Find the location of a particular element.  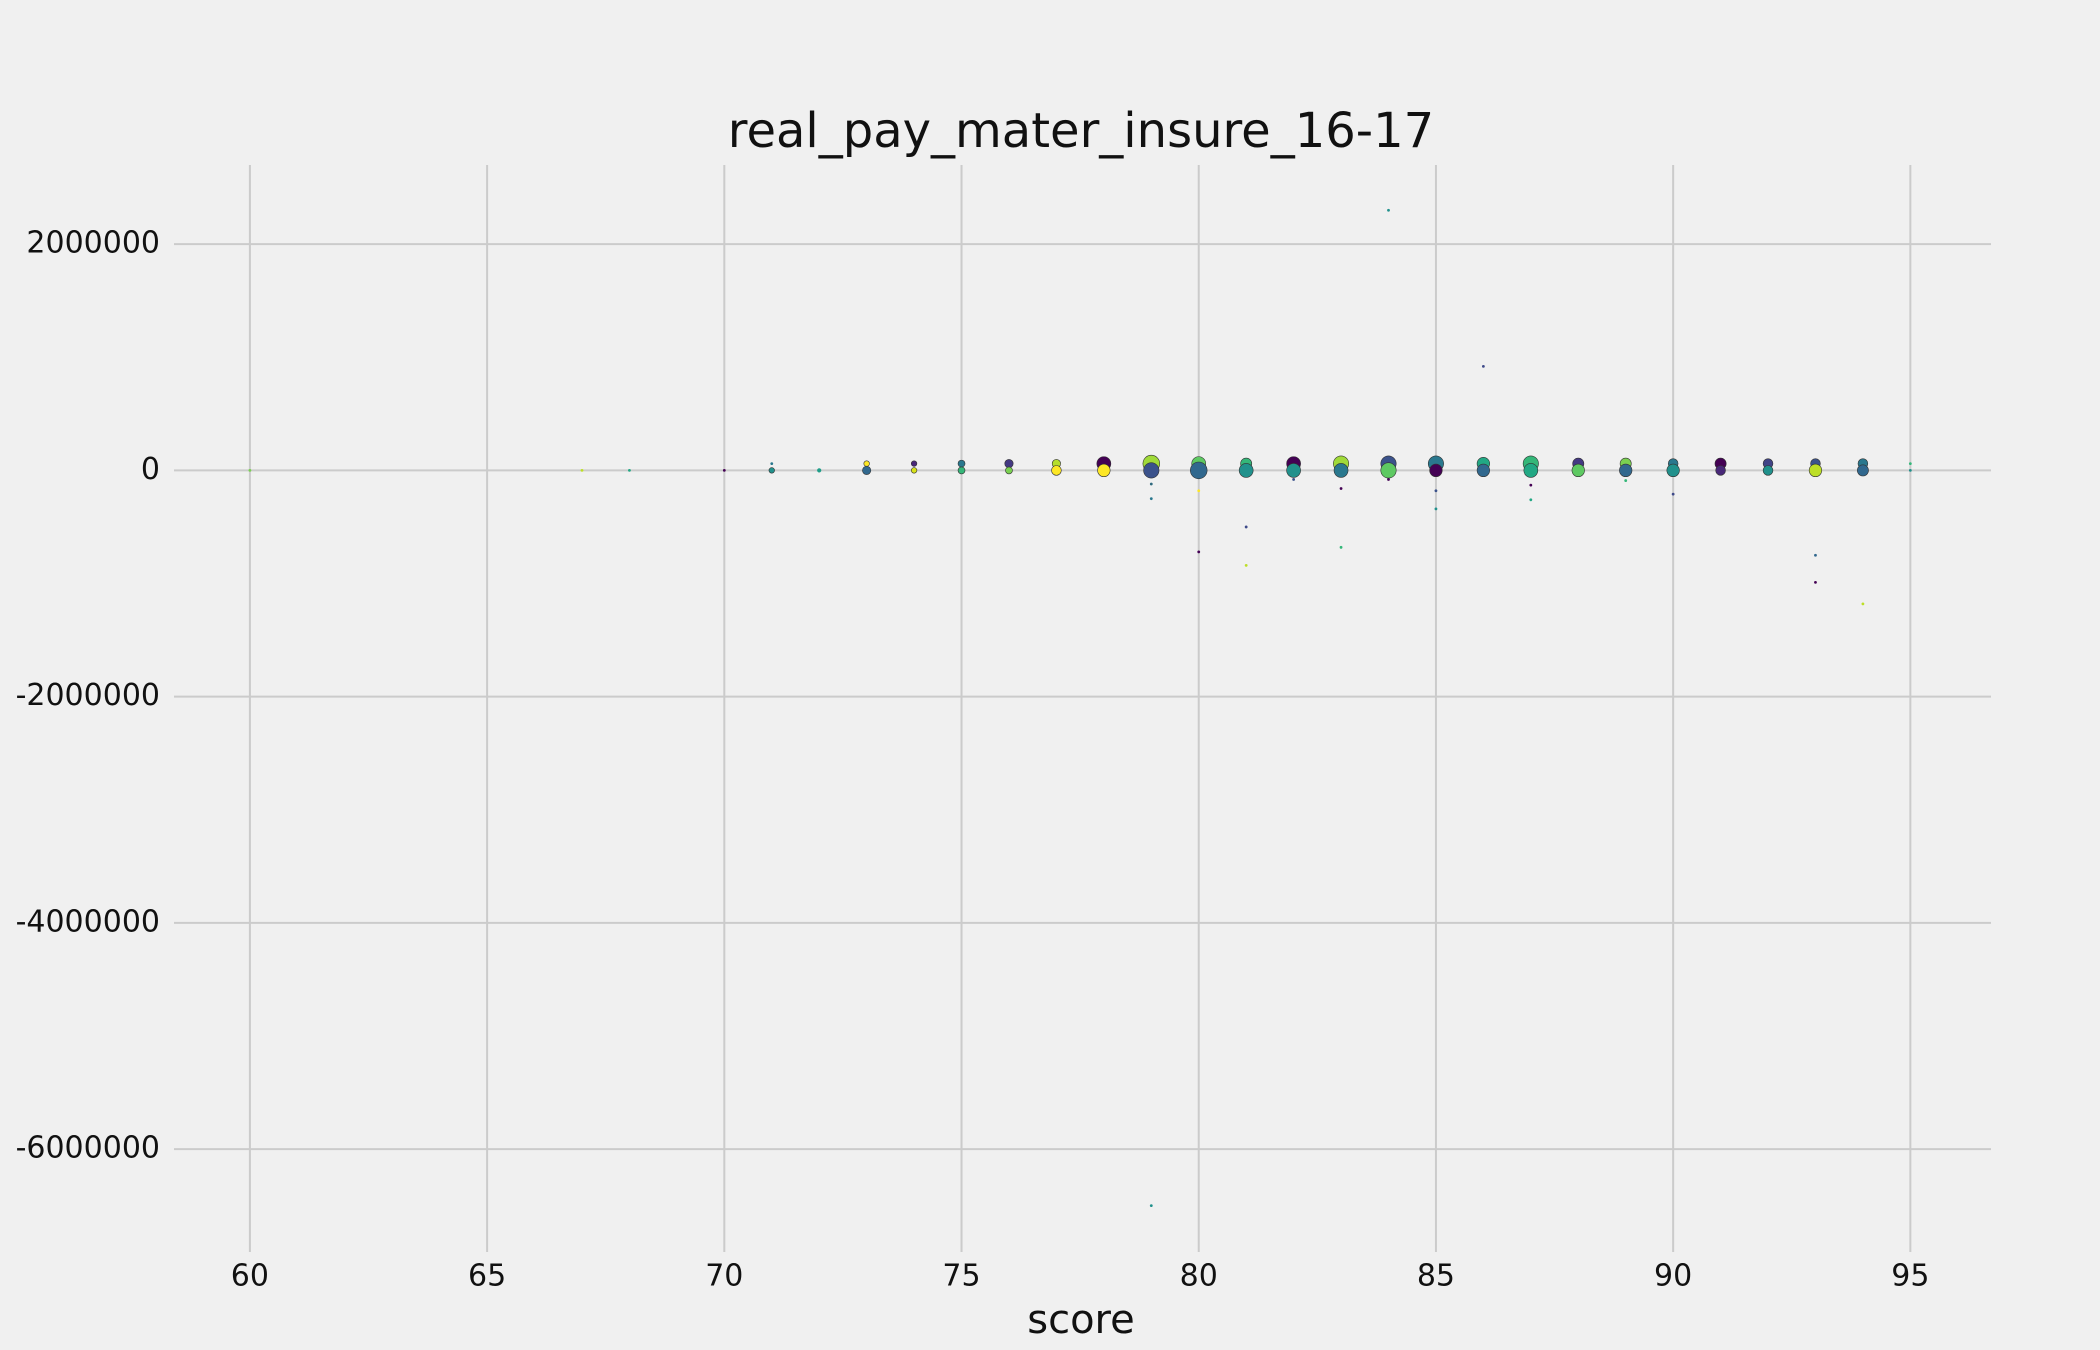

y-tick-label: -2000000 is located at coordinates (88, 695).